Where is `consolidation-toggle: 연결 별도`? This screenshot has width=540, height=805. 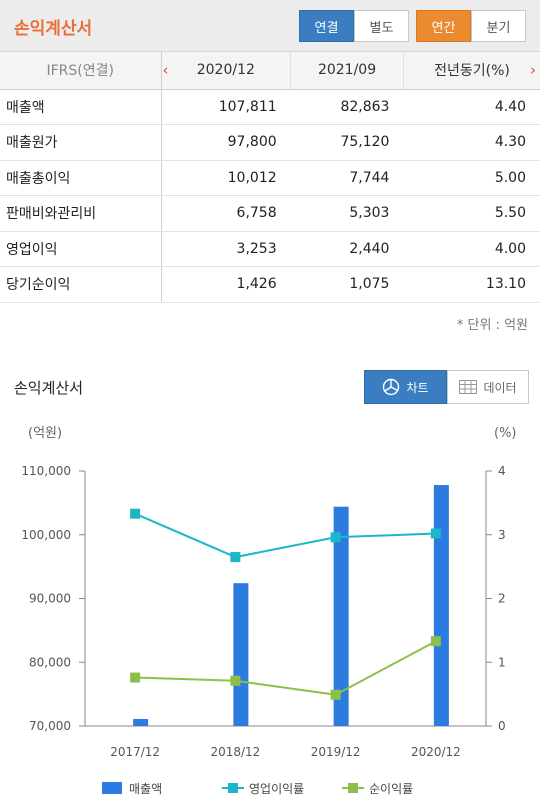
consolidation-toggle: 연결 별도 is located at coordinates (354, 26).